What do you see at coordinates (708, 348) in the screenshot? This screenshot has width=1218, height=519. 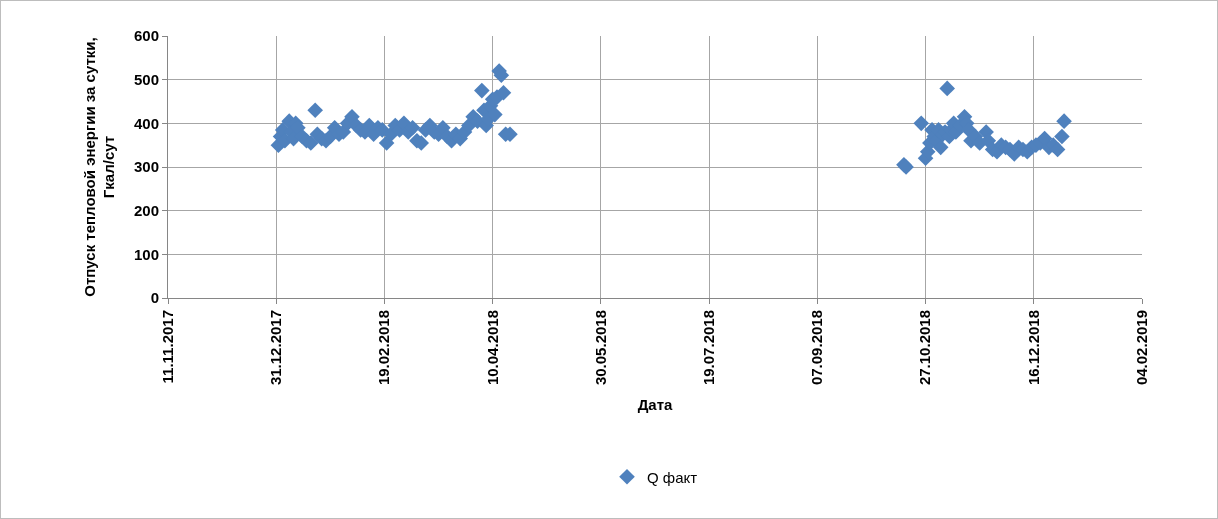 I see `x-tick-label: 19.07.2018` at bounding box center [708, 348].